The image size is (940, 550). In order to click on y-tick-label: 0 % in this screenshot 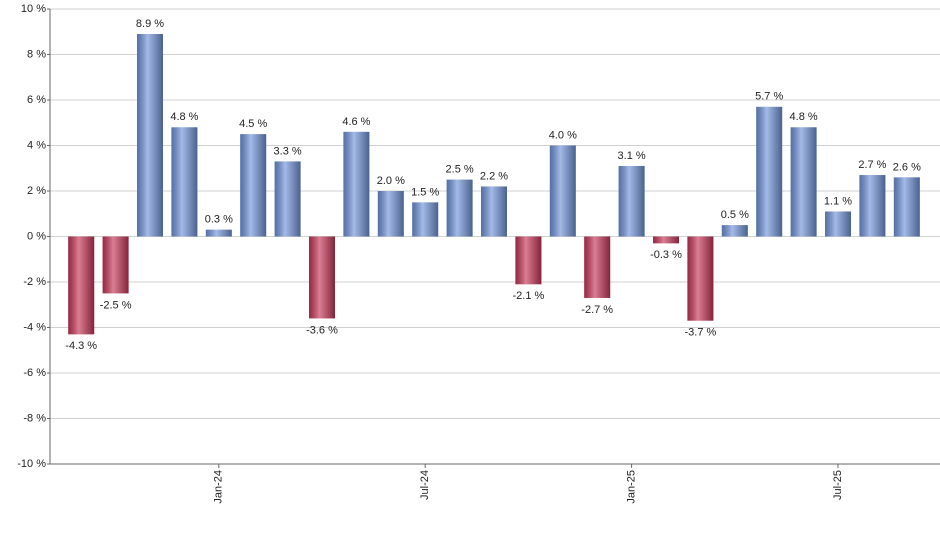, I will do `click(36, 236)`.